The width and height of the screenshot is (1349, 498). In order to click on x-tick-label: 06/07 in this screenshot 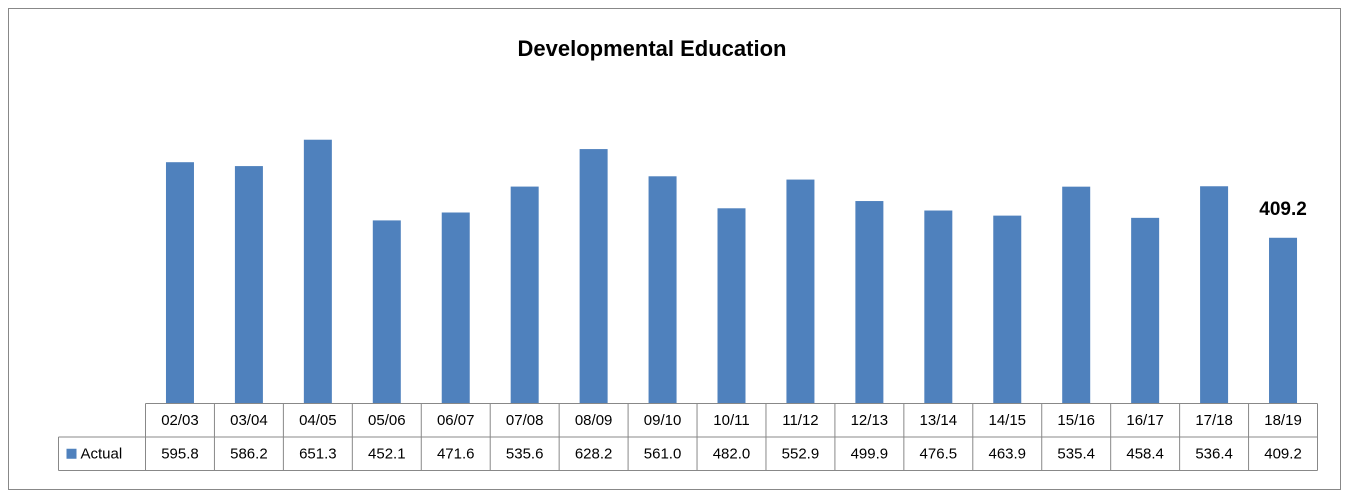, I will do `click(456, 420)`.